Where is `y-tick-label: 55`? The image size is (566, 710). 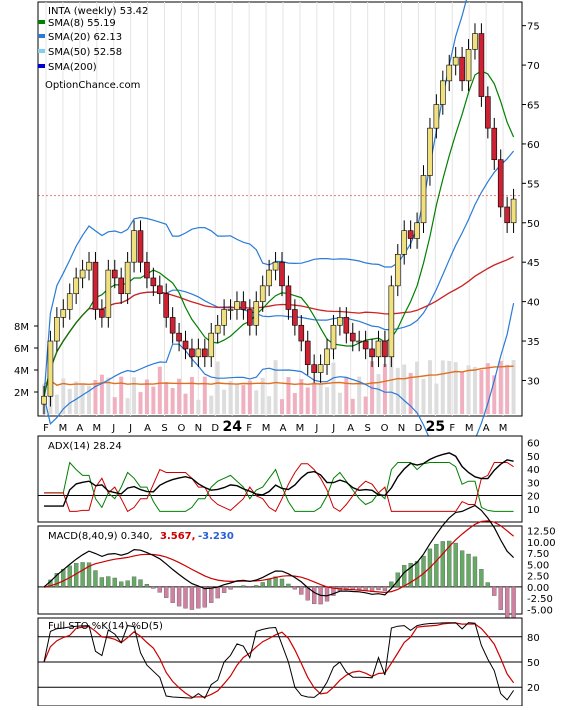 y-tick-label: 55 is located at coordinates (533, 184).